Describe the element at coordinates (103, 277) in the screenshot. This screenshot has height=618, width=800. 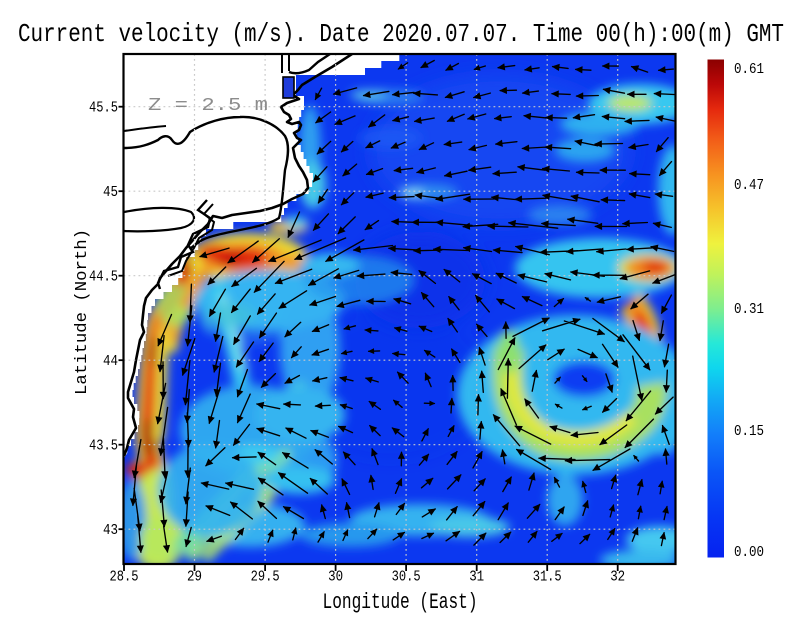
I see `svg-text: 44.5` at that location.